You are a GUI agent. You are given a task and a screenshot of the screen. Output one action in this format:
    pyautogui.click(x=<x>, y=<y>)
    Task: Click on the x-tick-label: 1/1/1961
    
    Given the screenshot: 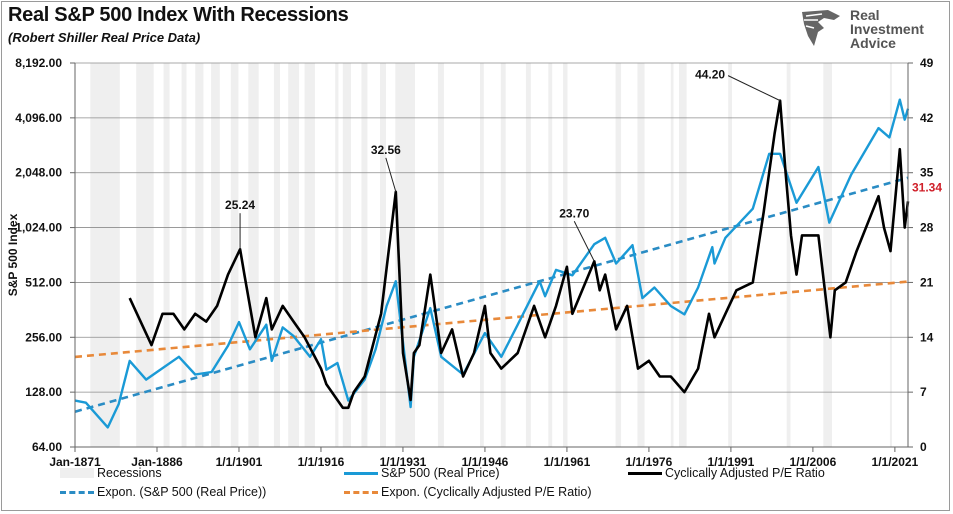 What is the action you would take?
    pyautogui.click(x=567, y=460)
    